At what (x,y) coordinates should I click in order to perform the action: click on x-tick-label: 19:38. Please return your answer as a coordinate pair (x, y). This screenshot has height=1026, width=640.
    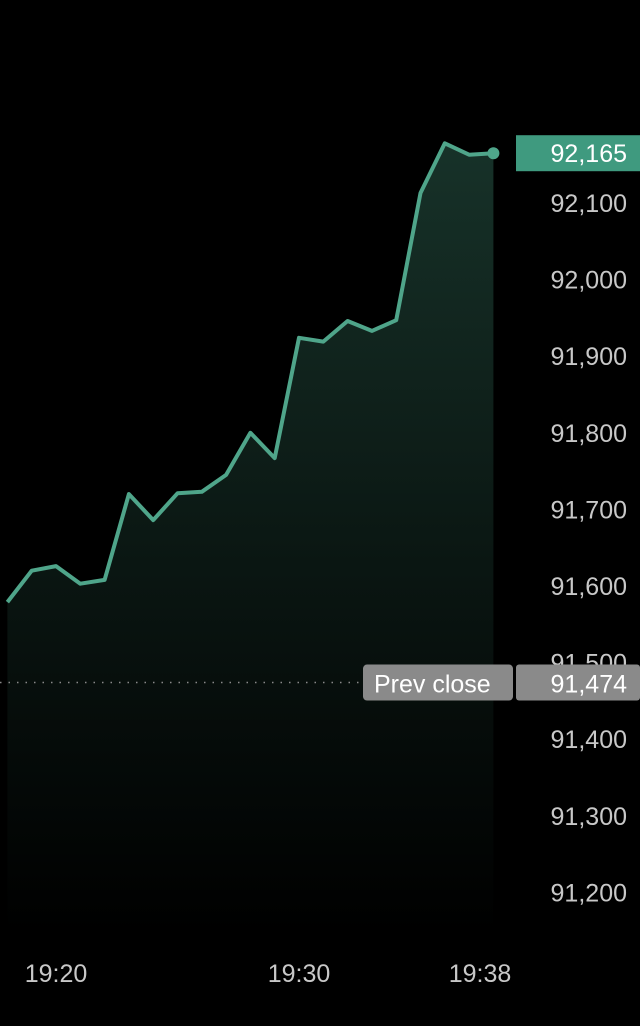
    Looking at the image, I should click on (480, 974).